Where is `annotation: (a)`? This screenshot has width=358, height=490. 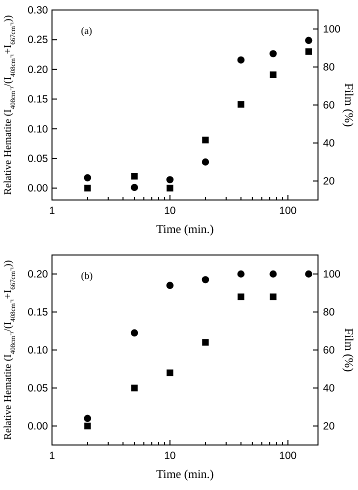
annotation: (a) is located at coordinates (86, 31).